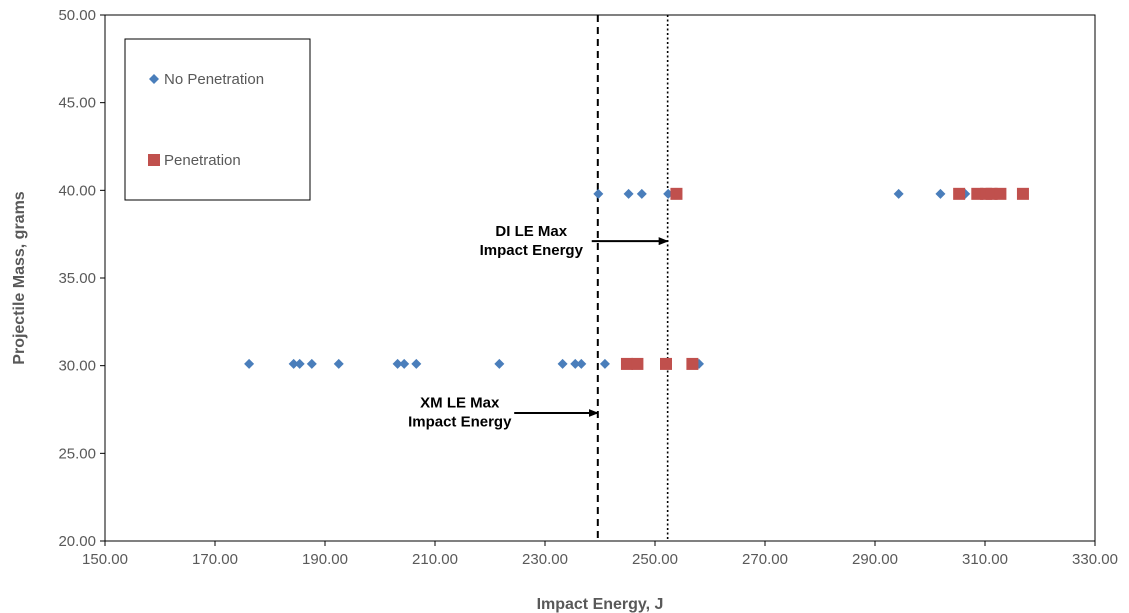 The height and width of the screenshot is (613, 1129). I want to click on legend-box, so click(217, 119).